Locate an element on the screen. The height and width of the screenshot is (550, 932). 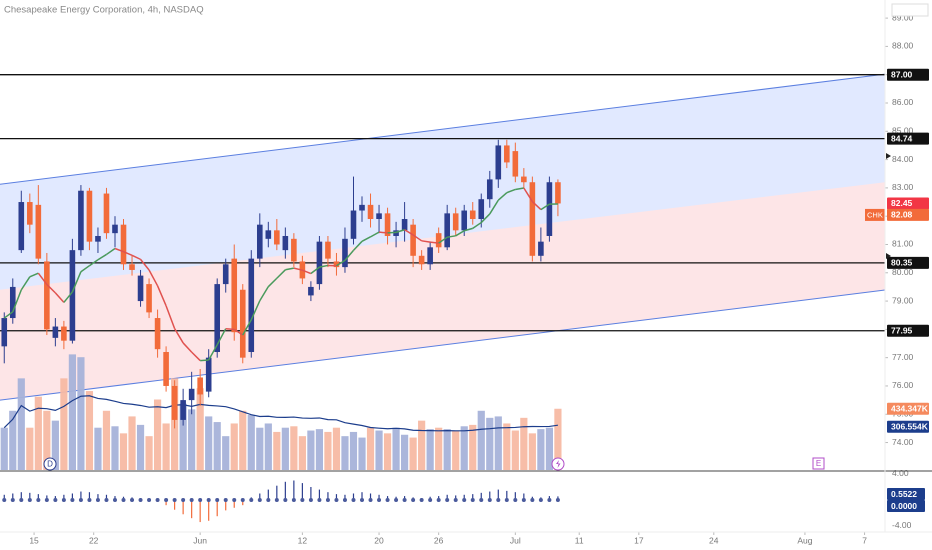
x-tick-label: 17 is located at coordinates (639, 540).